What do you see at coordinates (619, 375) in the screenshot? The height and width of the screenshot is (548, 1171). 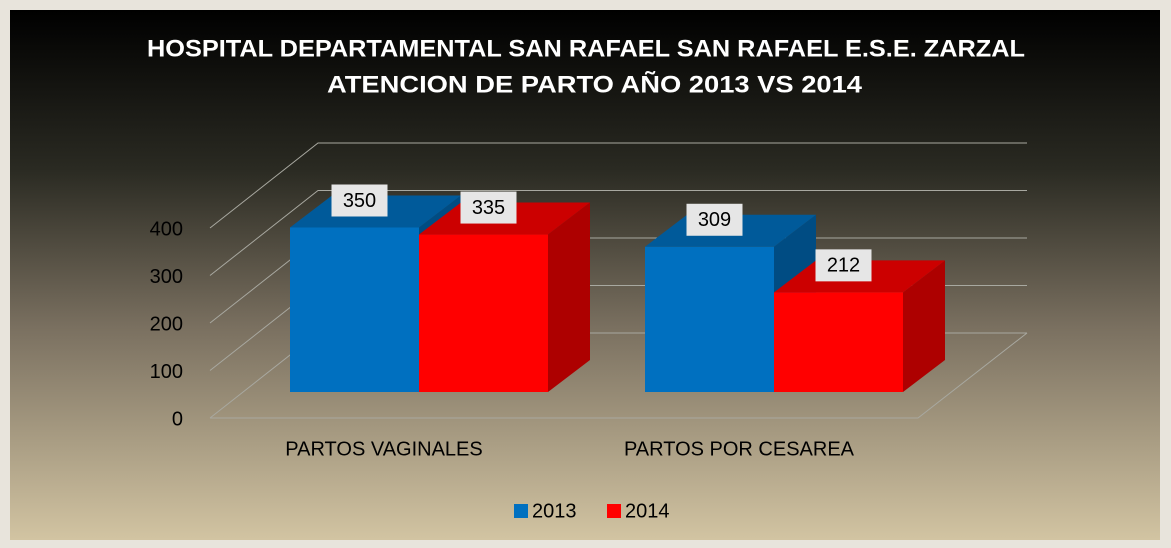 I see `floor-edge` at bounding box center [619, 375].